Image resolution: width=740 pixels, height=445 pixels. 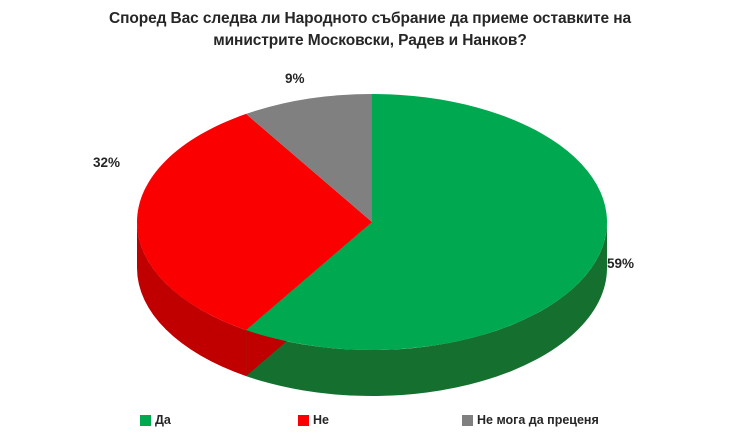 I want to click on chart-legend: Да Не Не мога да преценя, so click(x=370, y=425).